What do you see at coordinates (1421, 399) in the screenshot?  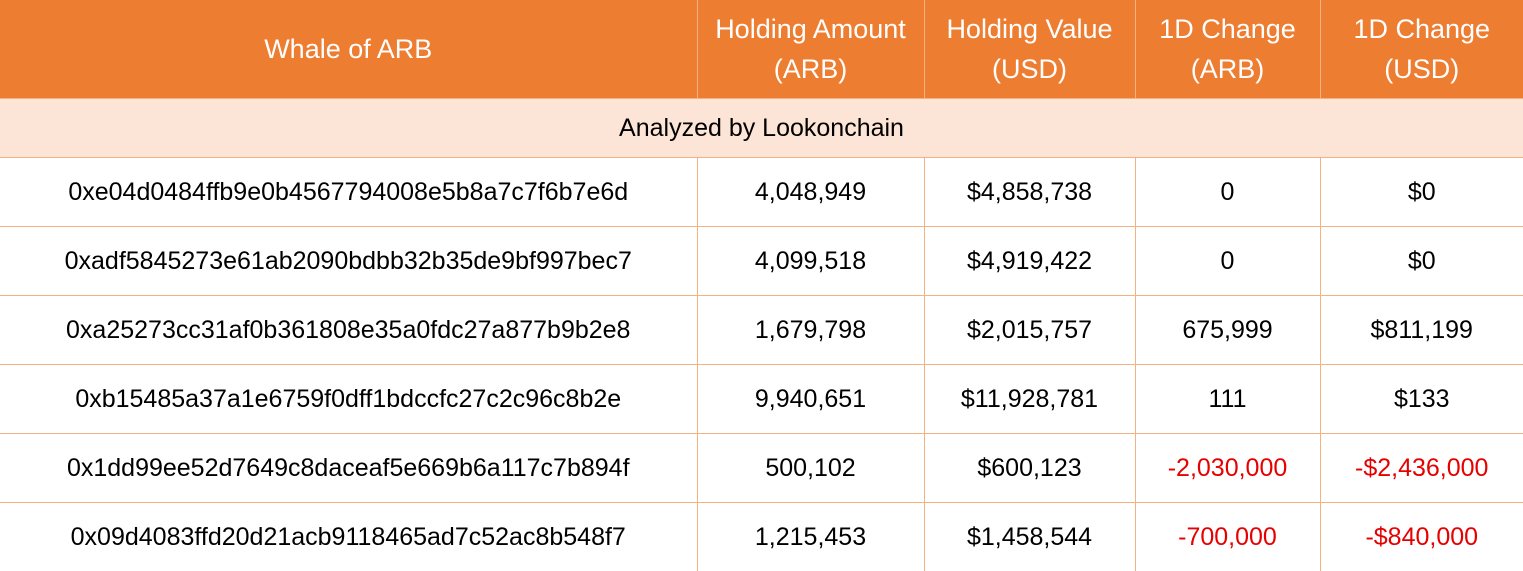 I see `cell-change-usd: $133` at bounding box center [1421, 399].